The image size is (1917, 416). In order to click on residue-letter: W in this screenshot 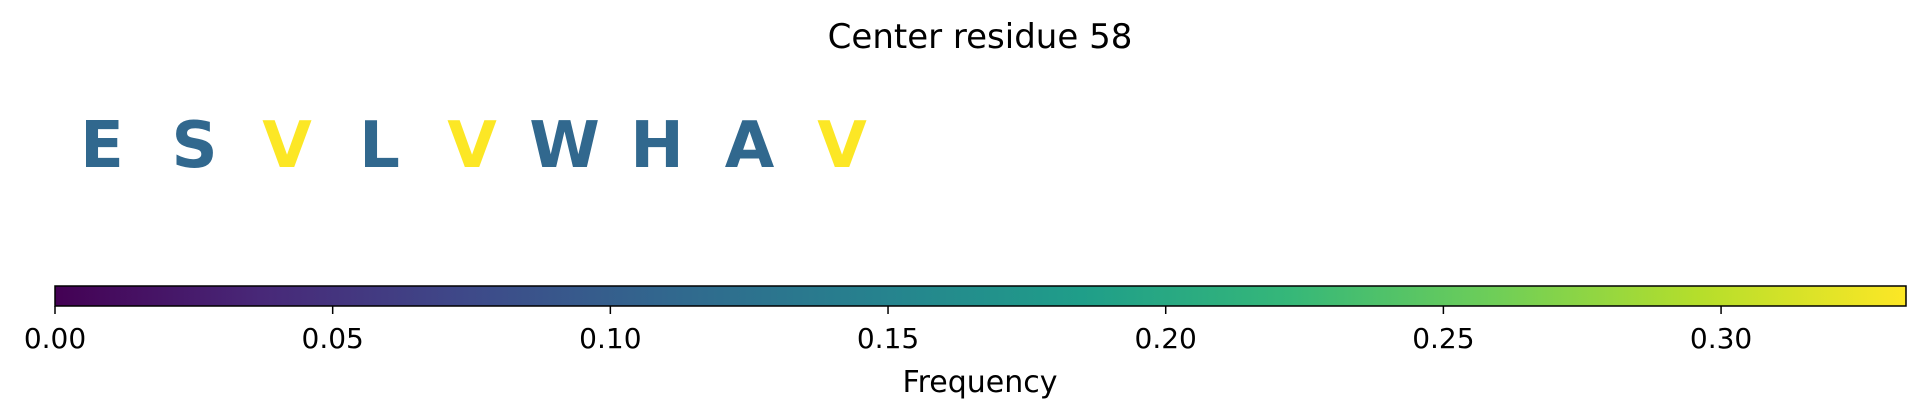, I will do `click(564, 146)`.